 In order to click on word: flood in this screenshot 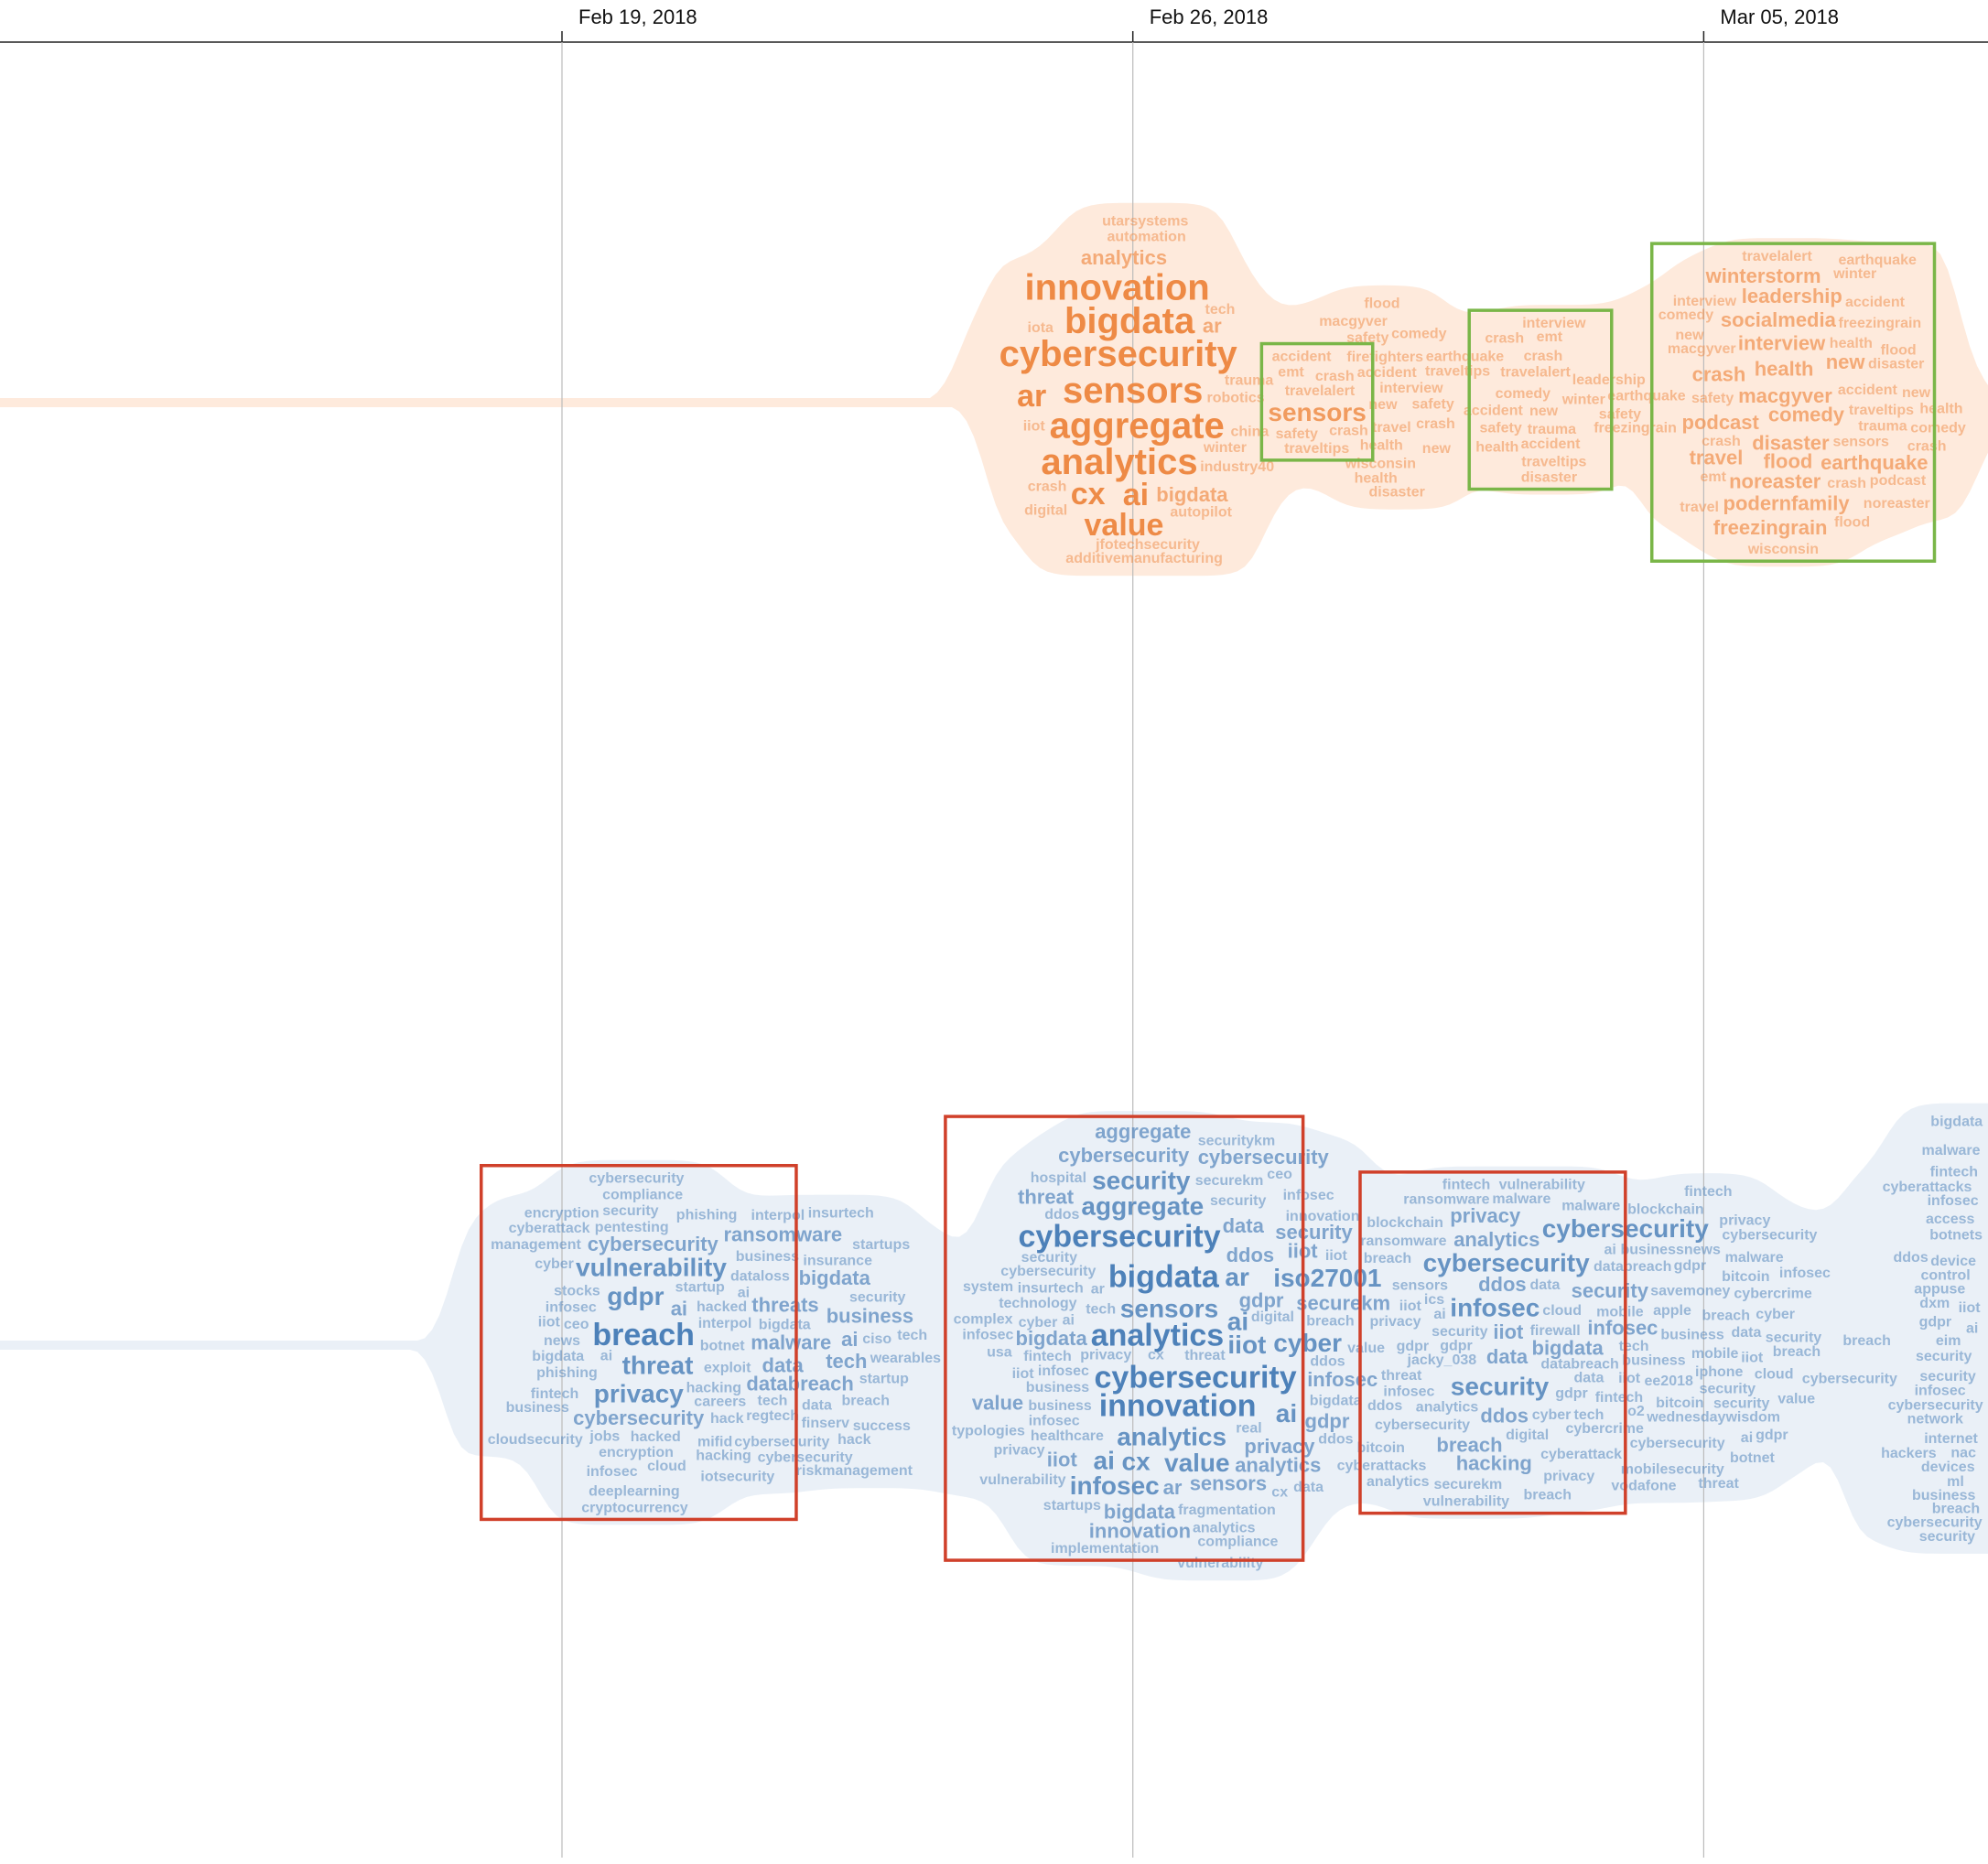, I will do `click(1899, 351)`.